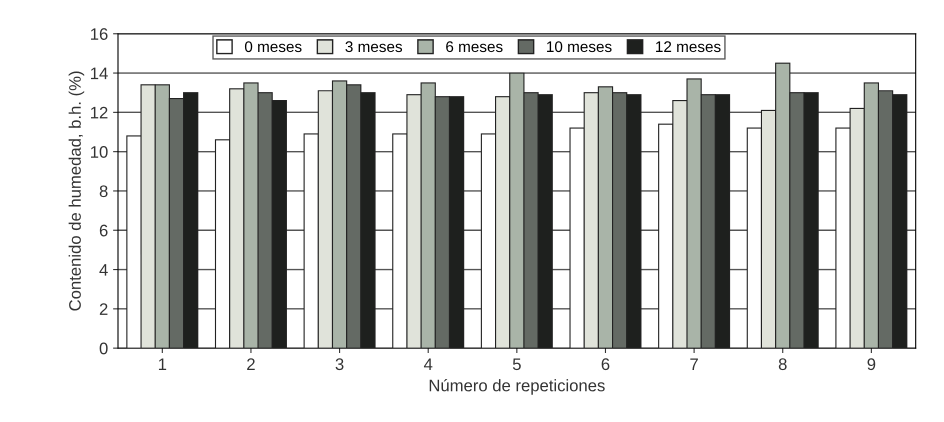  Describe the element at coordinates (104, 348) in the screenshot. I see `y-tick-label: 0` at that location.